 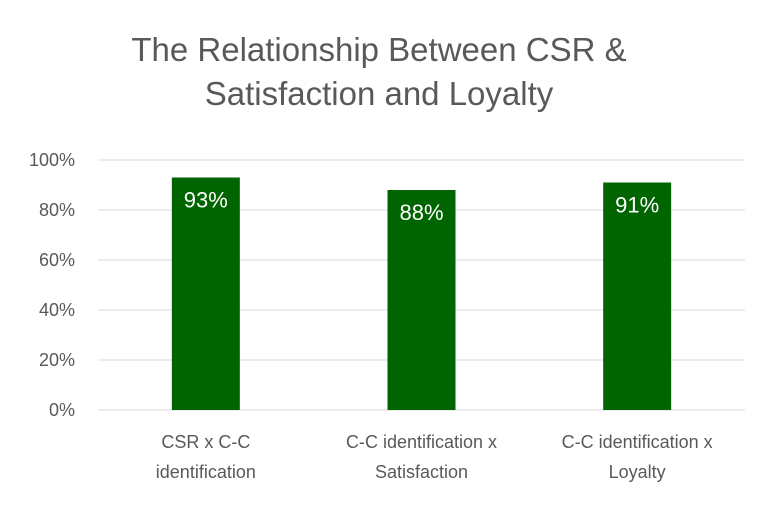 What do you see at coordinates (637, 205) in the screenshot?
I see `data-label: 91%` at bounding box center [637, 205].